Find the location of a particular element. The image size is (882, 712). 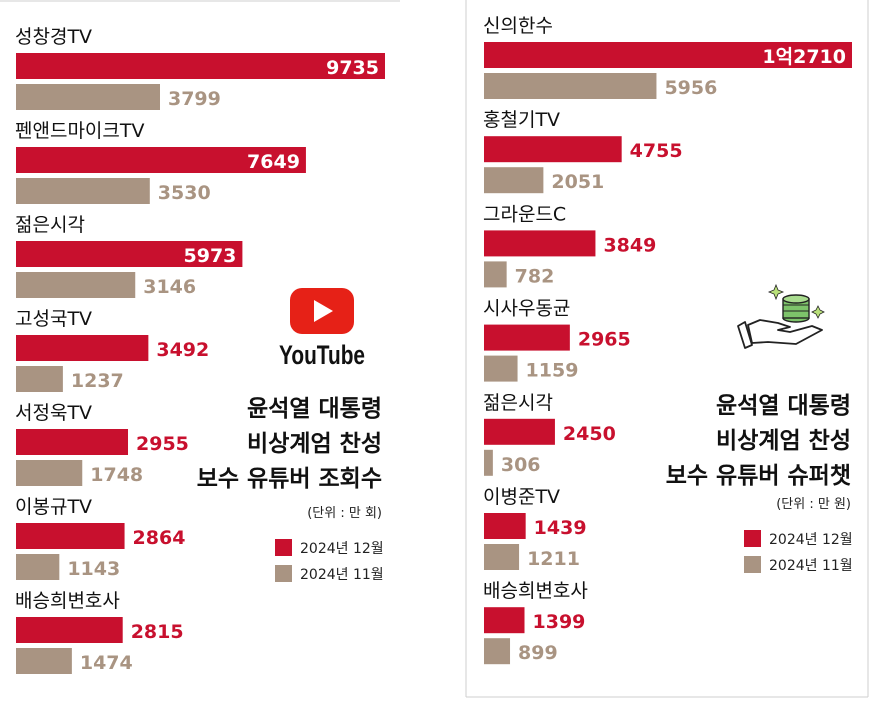

left-legend-swatch-dec is located at coordinates (283, 547).